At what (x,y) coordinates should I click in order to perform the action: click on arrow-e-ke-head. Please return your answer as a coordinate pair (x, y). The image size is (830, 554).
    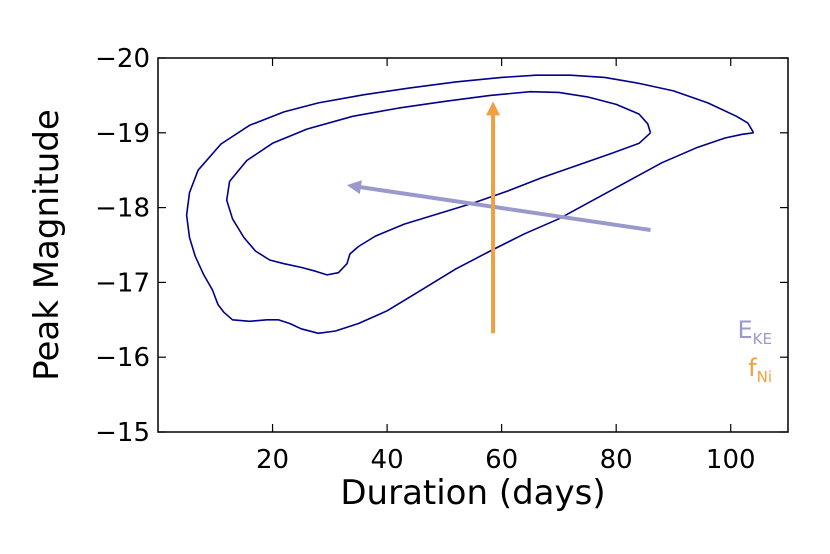
    Looking at the image, I should click on (354, 187).